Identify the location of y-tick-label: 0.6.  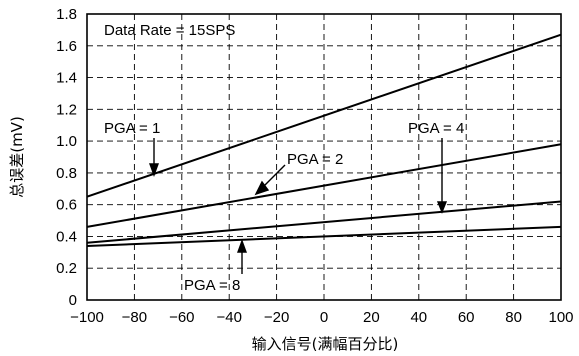
(66, 205).